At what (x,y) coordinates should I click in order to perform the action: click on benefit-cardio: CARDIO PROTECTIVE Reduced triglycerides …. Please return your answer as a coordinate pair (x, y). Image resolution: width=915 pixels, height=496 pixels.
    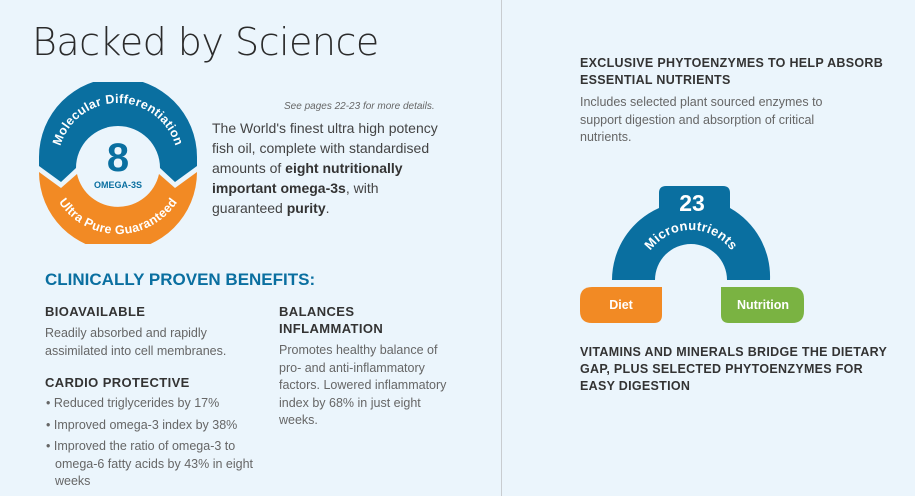
    Looking at the image, I should click on (152, 434).